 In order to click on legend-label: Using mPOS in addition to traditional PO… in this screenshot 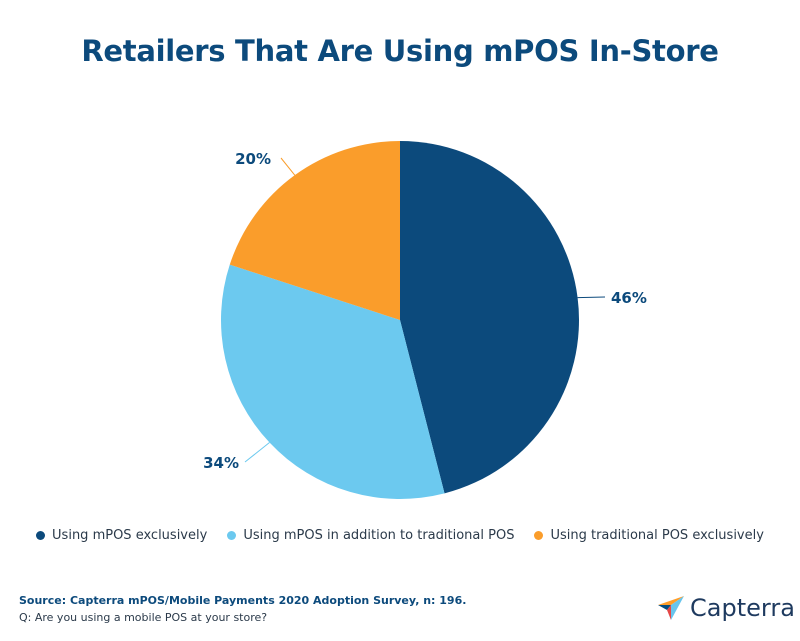, I will do `click(379, 535)`.